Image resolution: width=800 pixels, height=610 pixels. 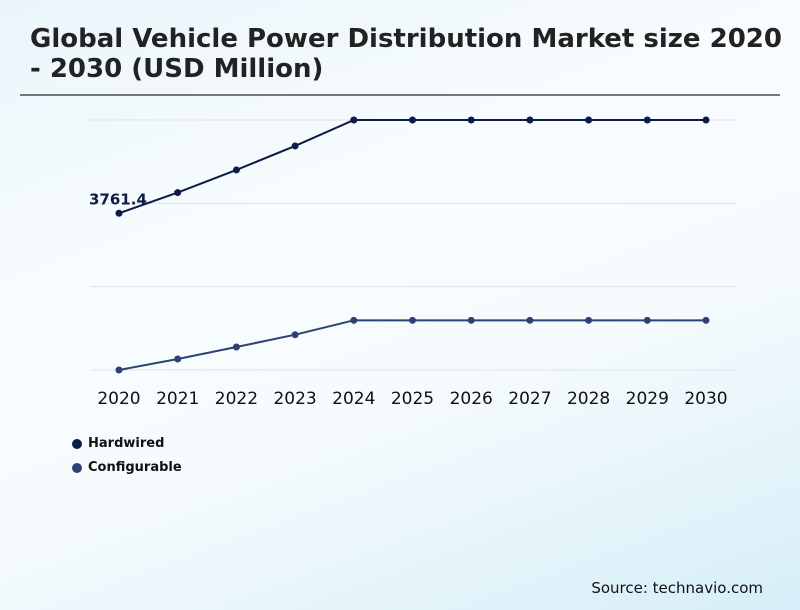 What do you see at coordinates (236, 170) in the screenshot?
I see `data-point-hardwired-2022` at bounding box center [236, 170].